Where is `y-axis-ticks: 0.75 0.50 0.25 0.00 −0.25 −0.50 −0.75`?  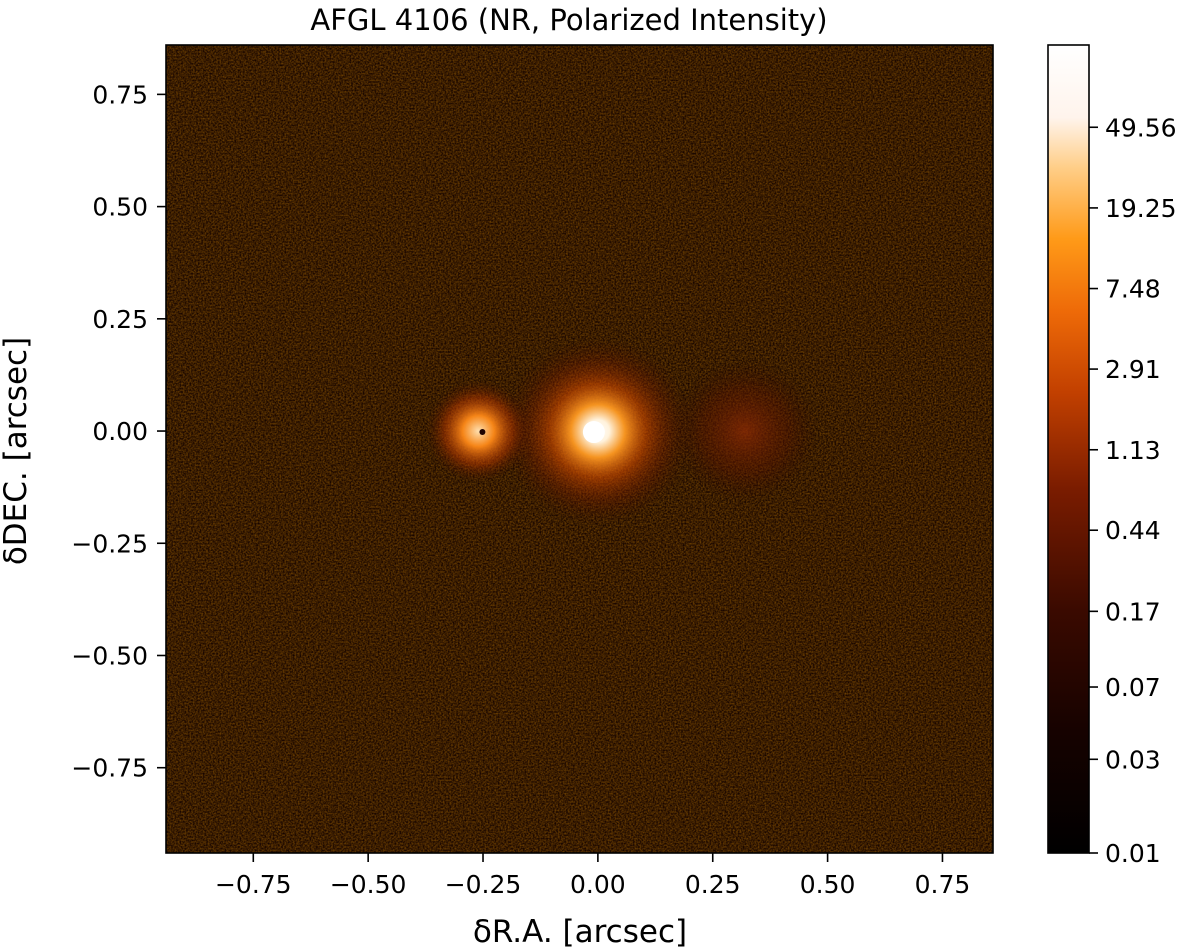
y-axis-ticks: 0.75 0.50 0.25 0.00 −0.25 −0.50 −0.75 is located at coordinates (118, 431).